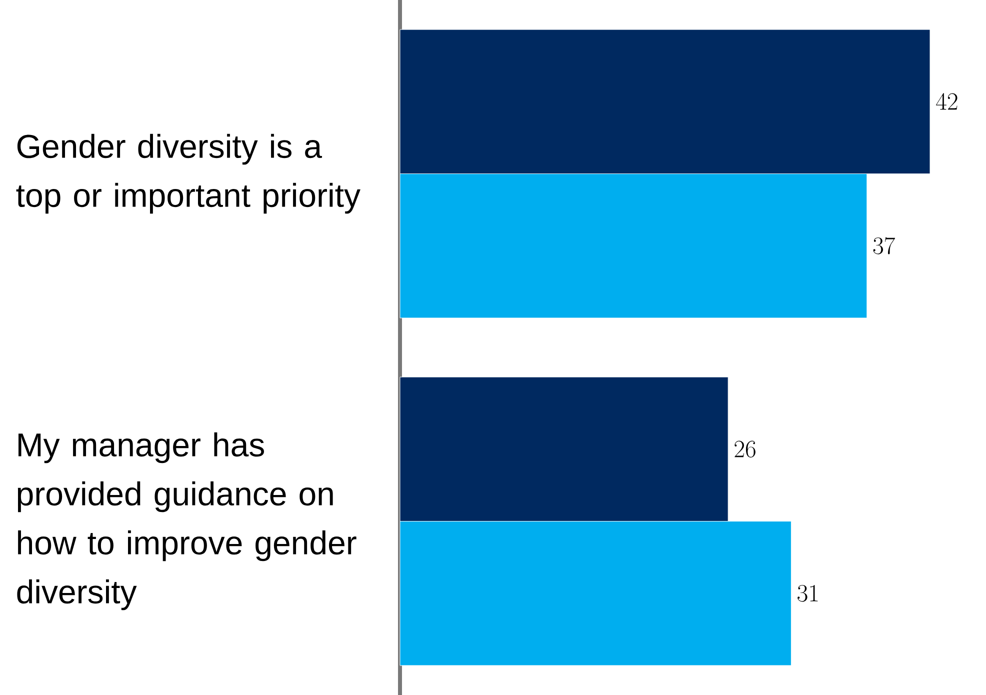 This screenshot has width=986, height=695. What do you see at coordinates (745, 449) in the screenshot?
I see `data-label: 26` at bounding box center [745, 449].